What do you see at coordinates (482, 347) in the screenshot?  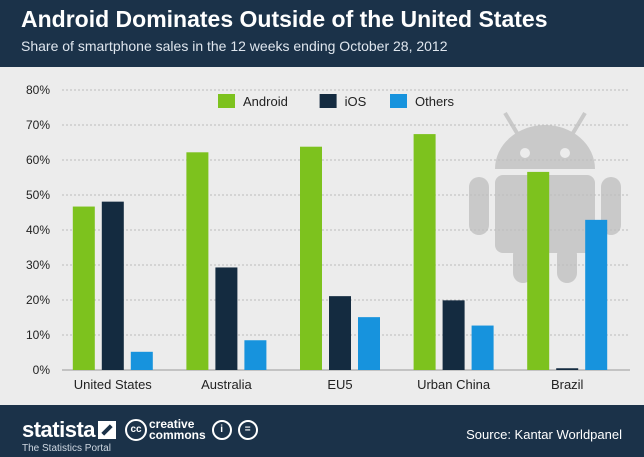 I see `bar-others-urban-china` at bounding box center [482, 347].